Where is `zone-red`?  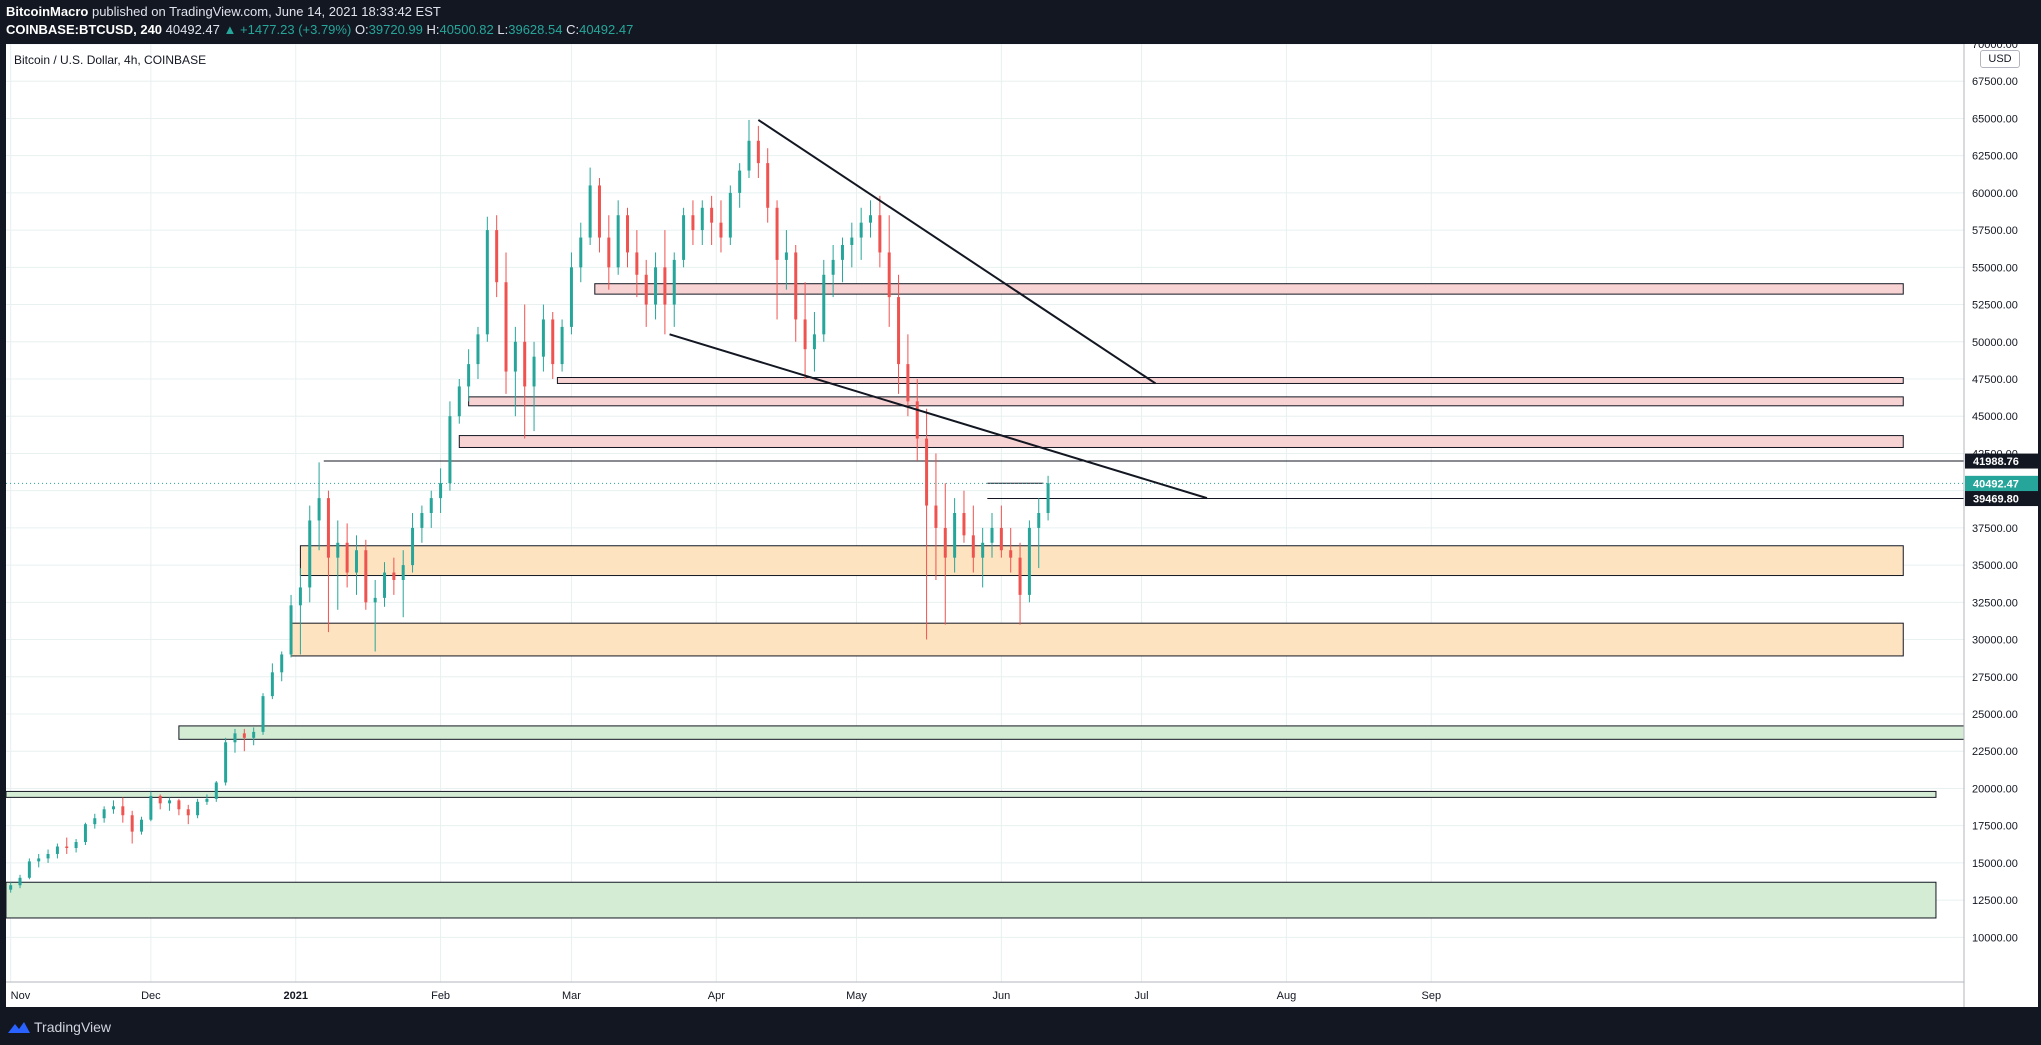 zone-red is located at coordinates (1230, 380).